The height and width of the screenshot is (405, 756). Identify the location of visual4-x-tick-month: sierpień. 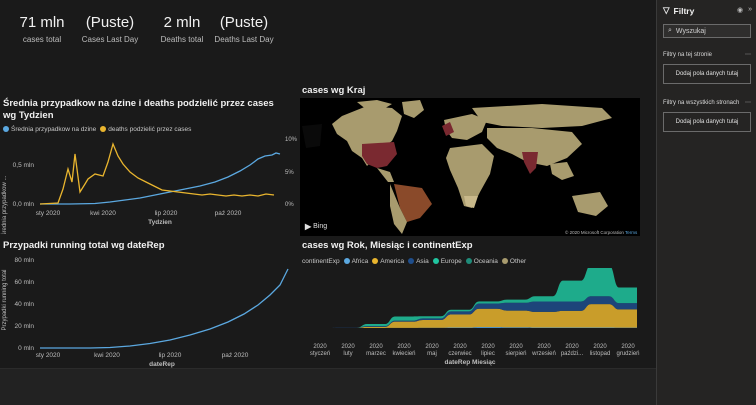
(515, 354).